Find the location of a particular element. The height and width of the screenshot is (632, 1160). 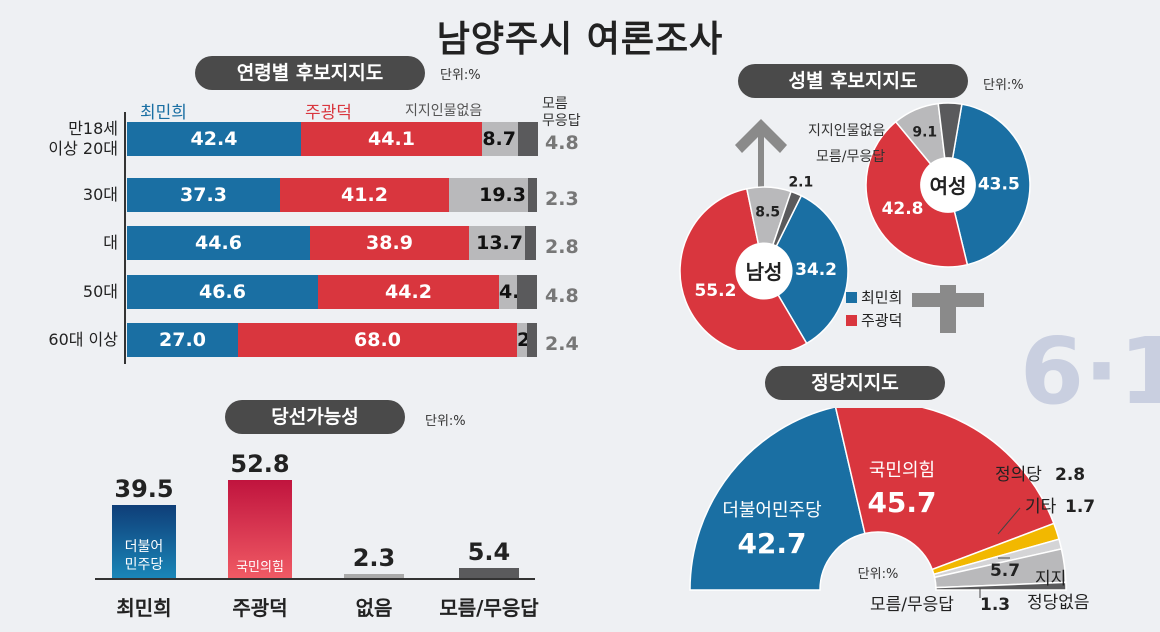

age-seg-ju: 44.2 is located at coordinates (408, 292).